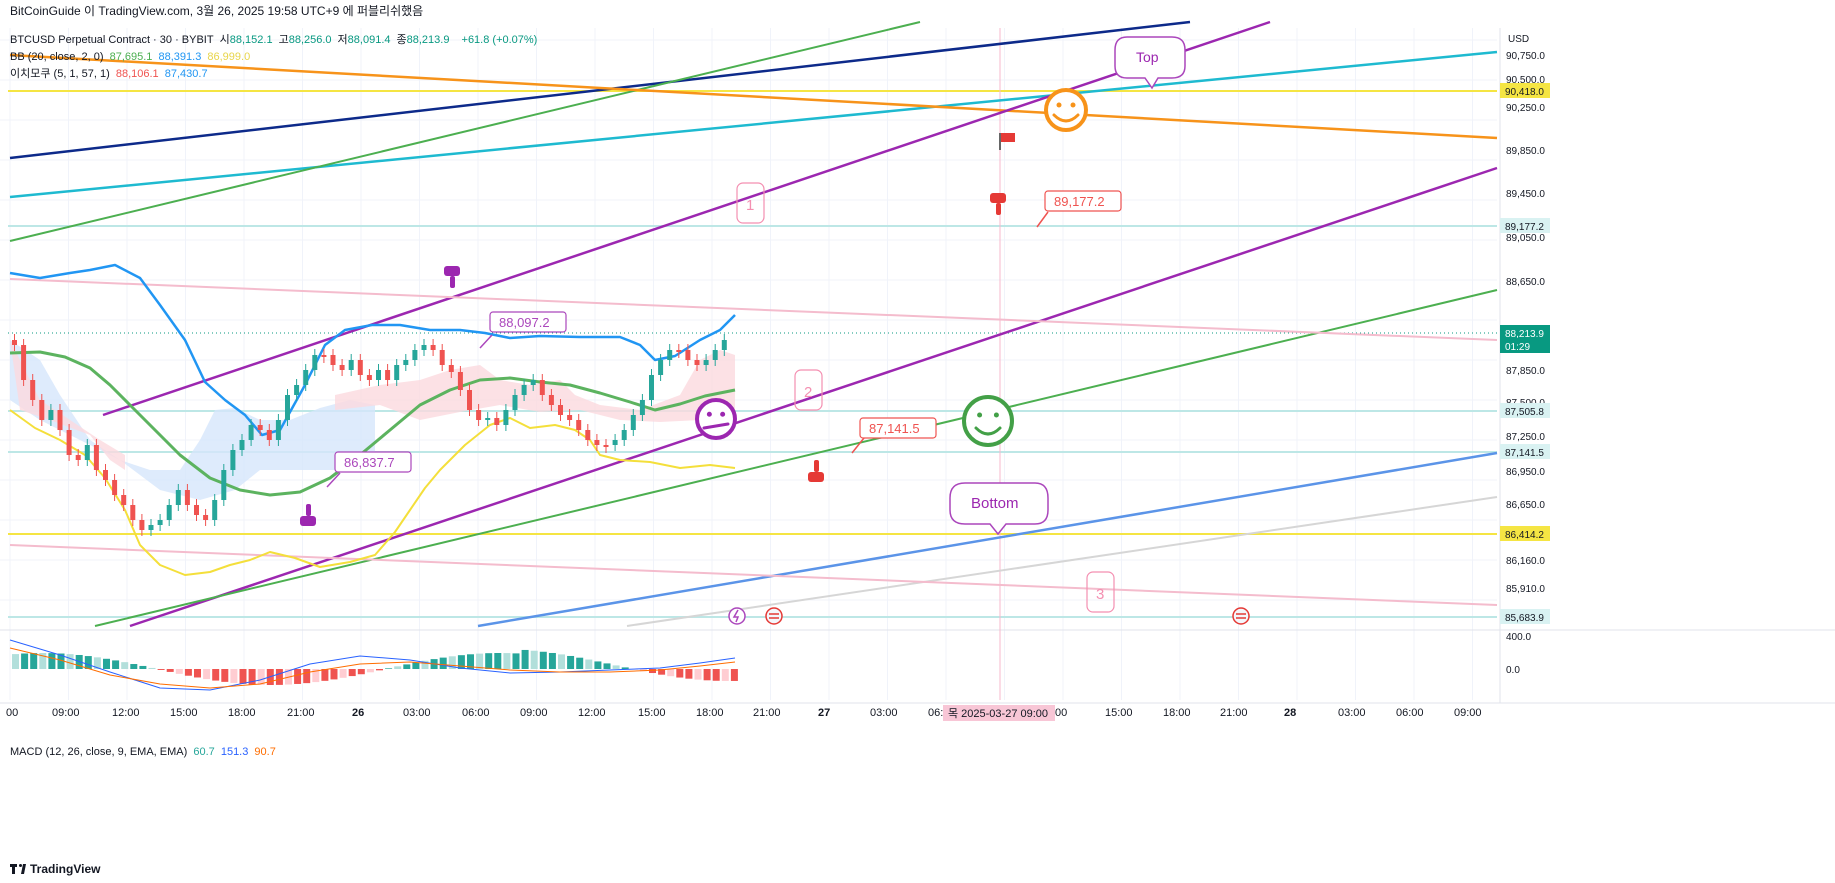 The height and width of the screenshot is (883, 1835). Describe the element at coordinates (737, 616) in the screenshot. I see `event-flash-icon` at that location.